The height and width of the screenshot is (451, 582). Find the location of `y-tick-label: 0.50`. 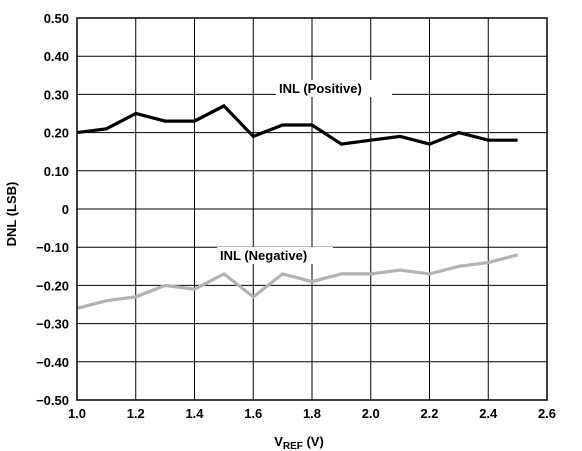

y-tick-label: 0.50 is located at coordinates (56, 18).